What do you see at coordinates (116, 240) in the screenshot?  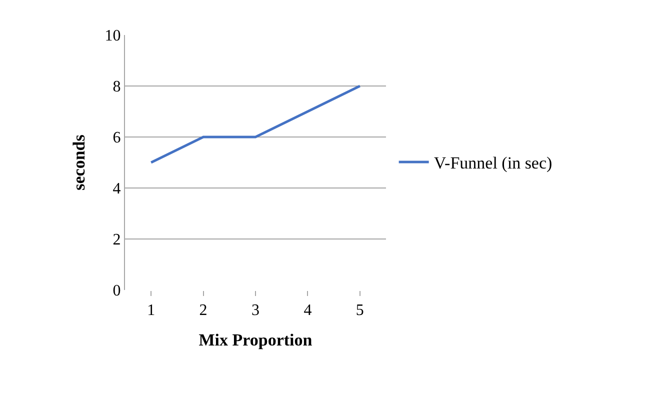 I see `y-tick-label: 2` at bounding box center [116, 240].